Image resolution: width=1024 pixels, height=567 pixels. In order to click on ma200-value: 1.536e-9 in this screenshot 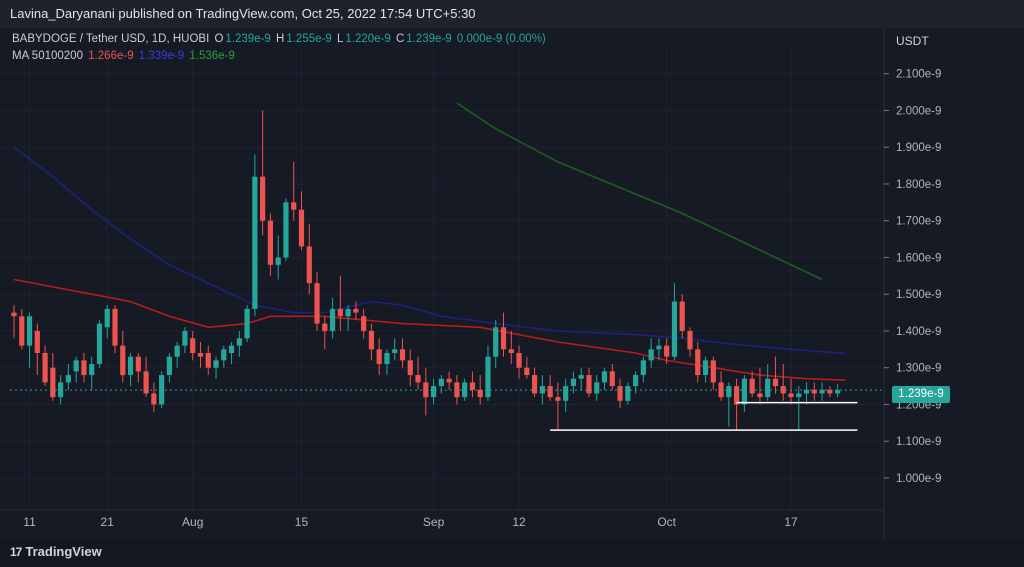, I will do `click(212, 56)`.